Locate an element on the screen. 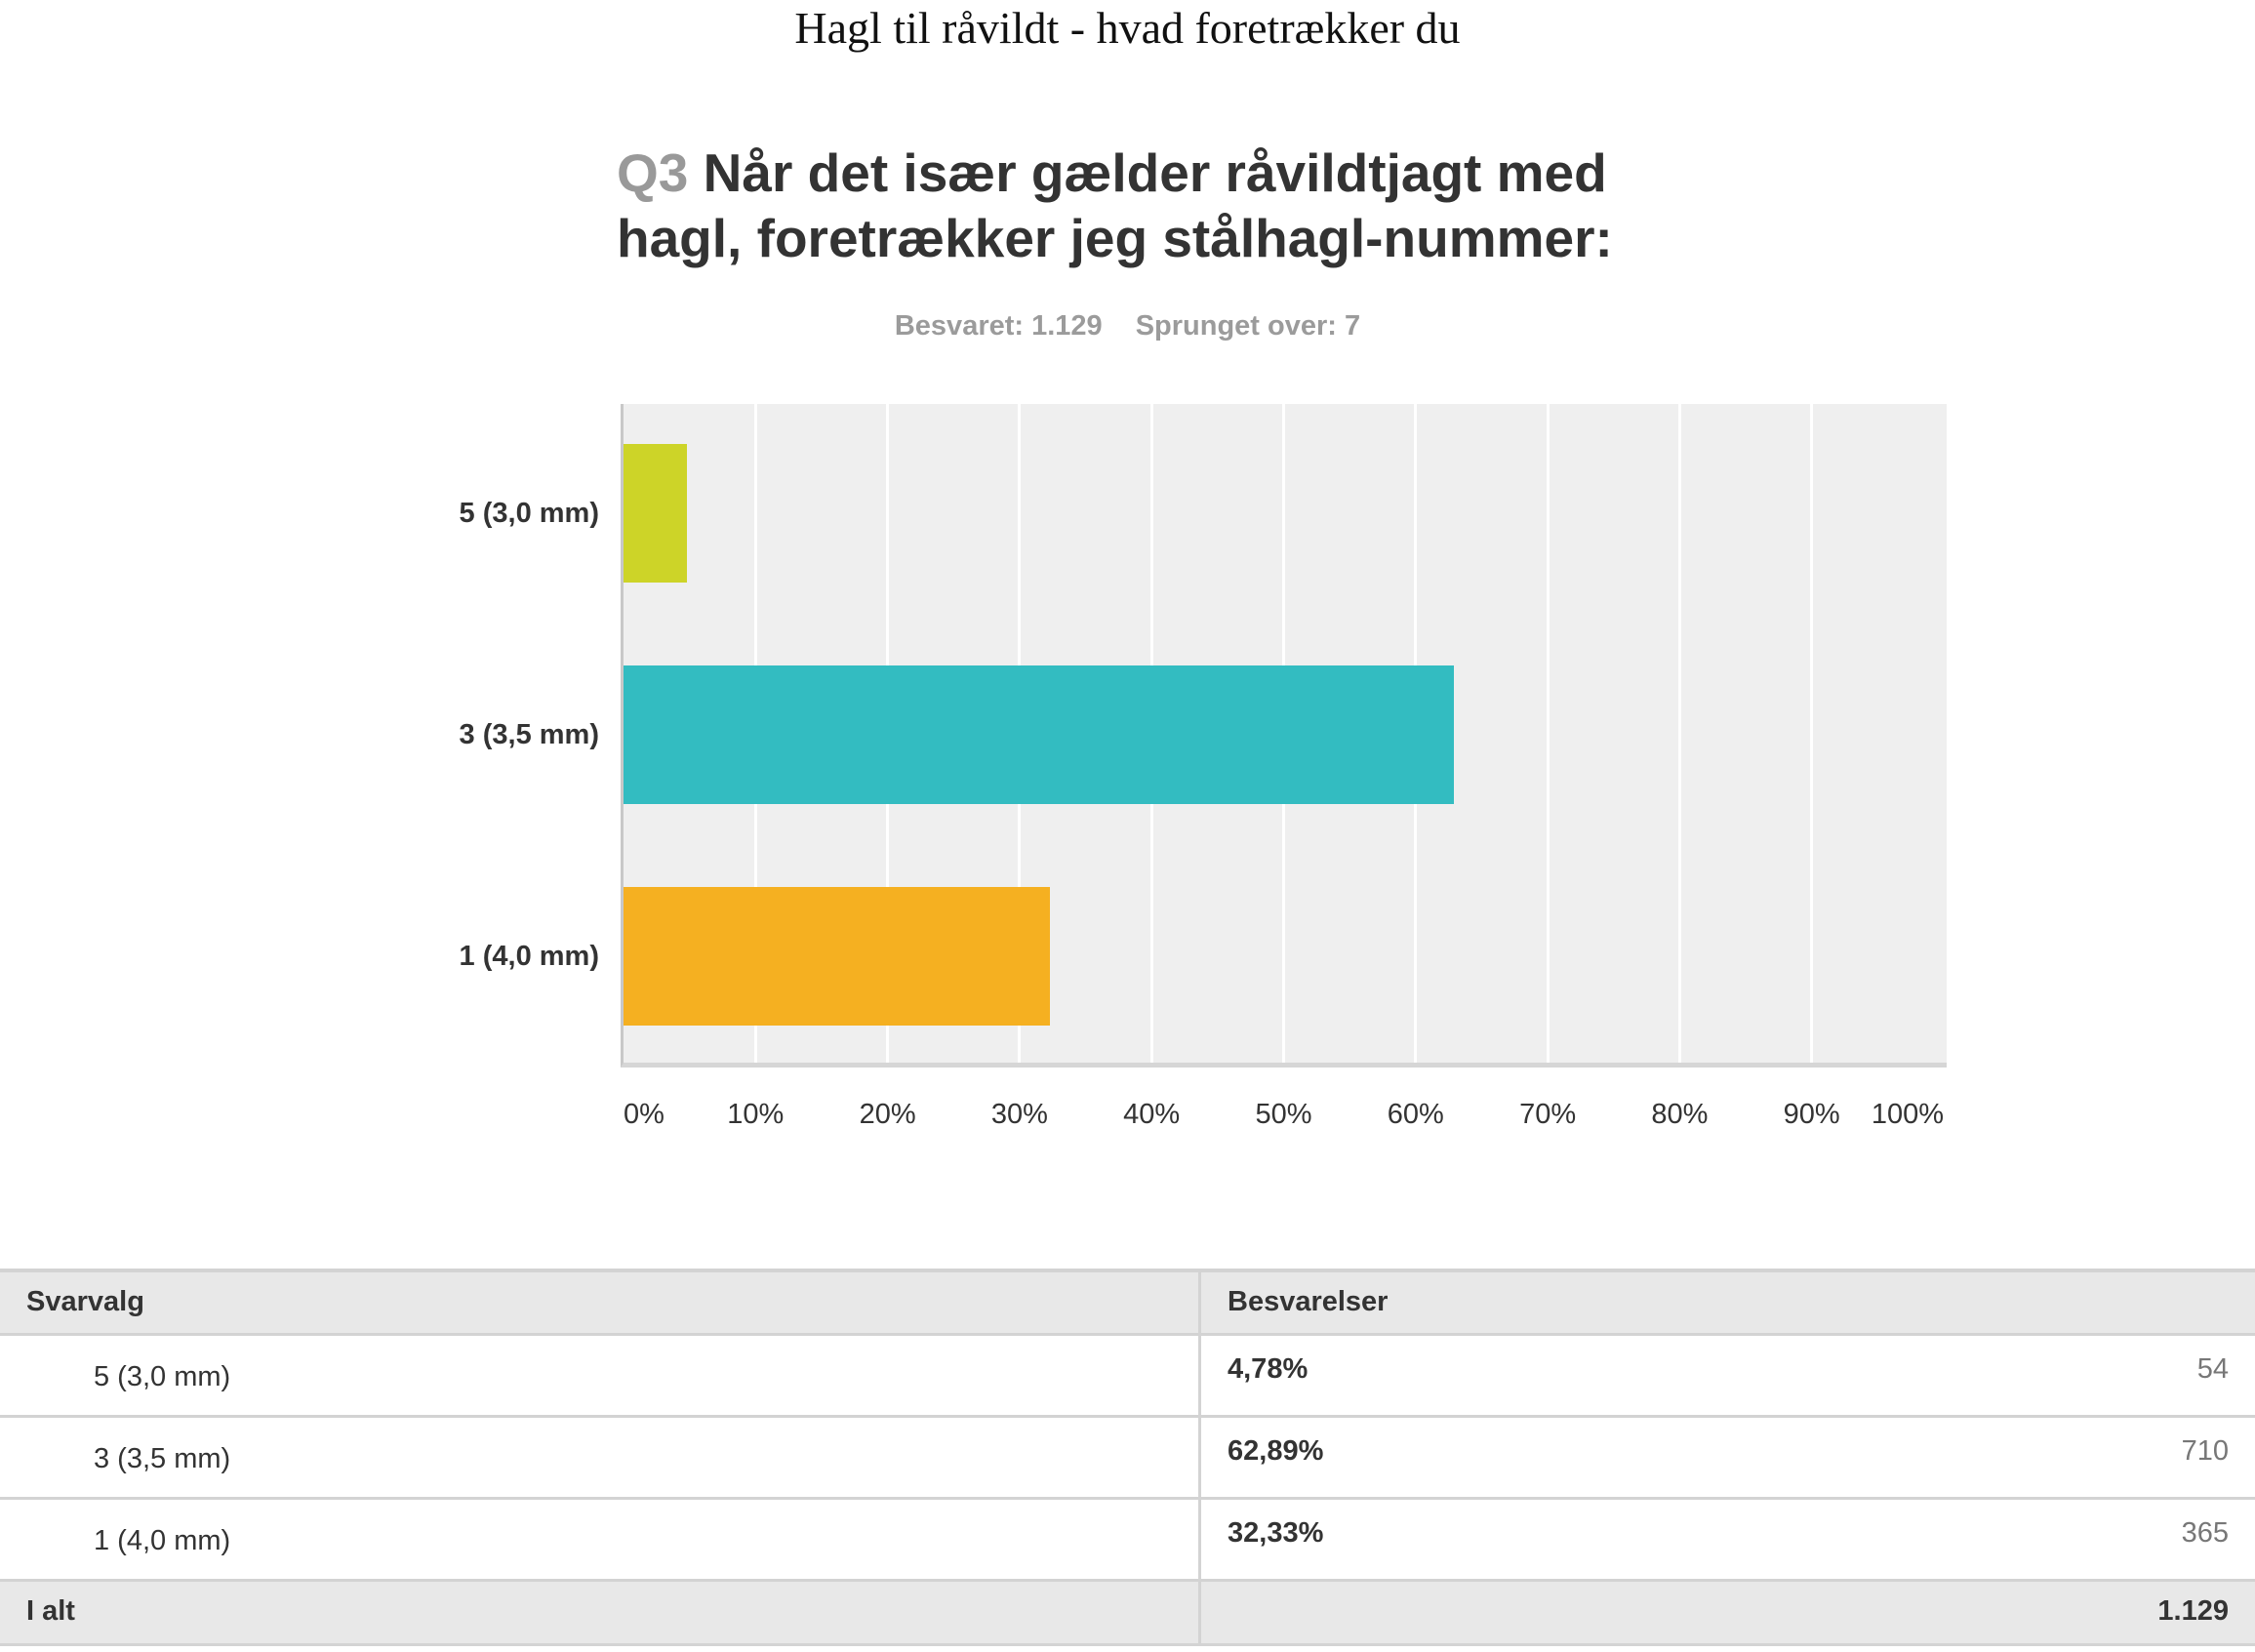 The width and height of the screenshot is (2255, 1652). x-axis-tick-label: 30% is located at coordinates (1019, 1114).